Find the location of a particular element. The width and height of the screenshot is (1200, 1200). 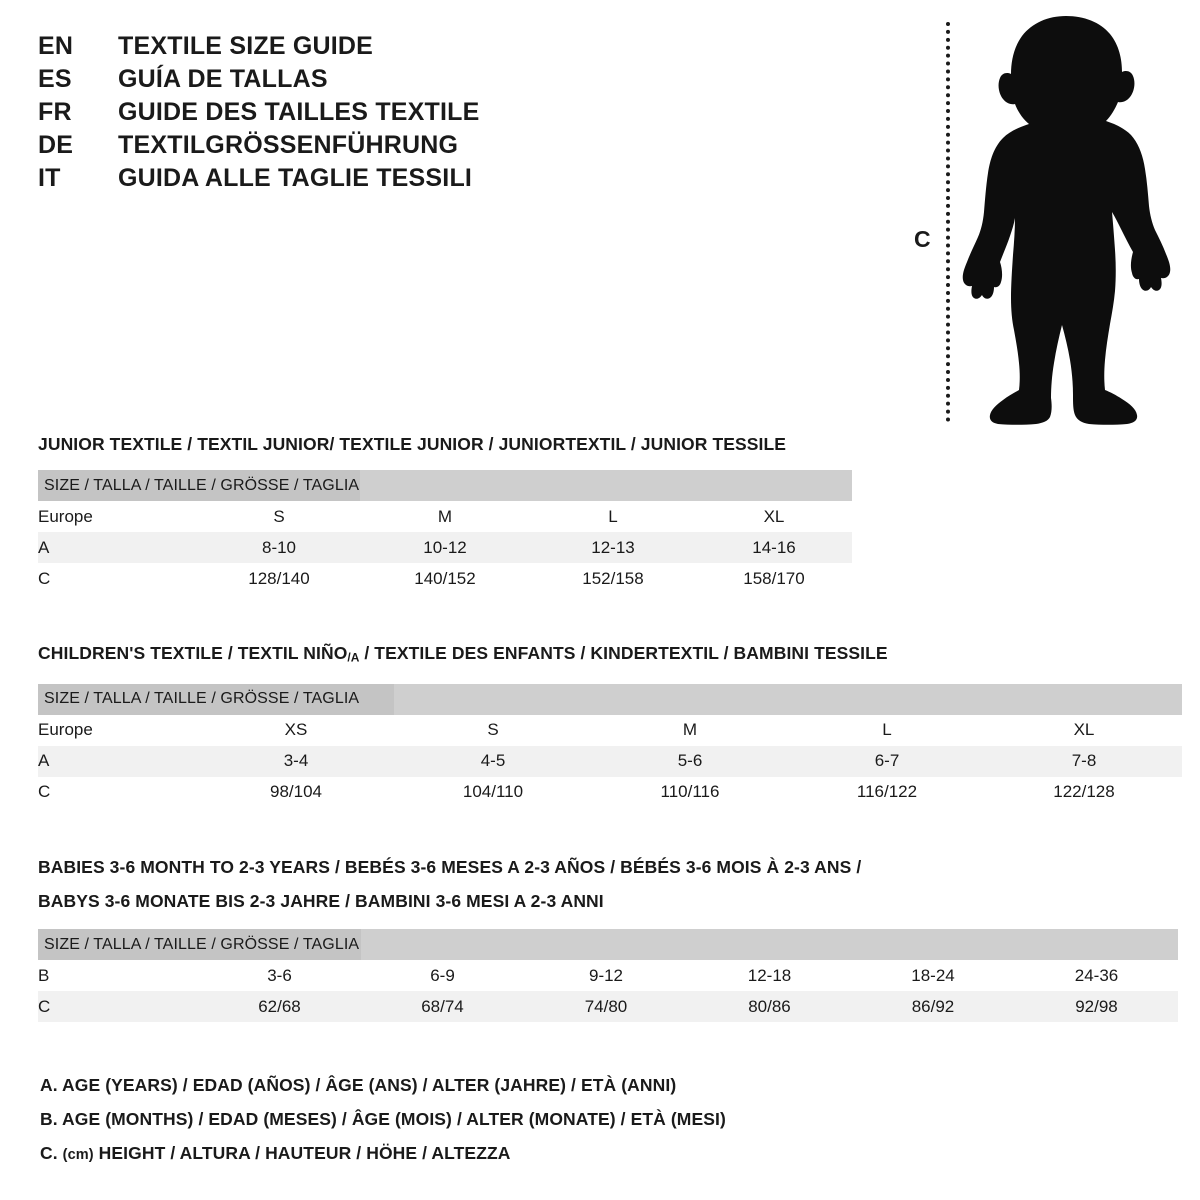

table-row: Europe S M L XL is located at coordinates (445, 516).